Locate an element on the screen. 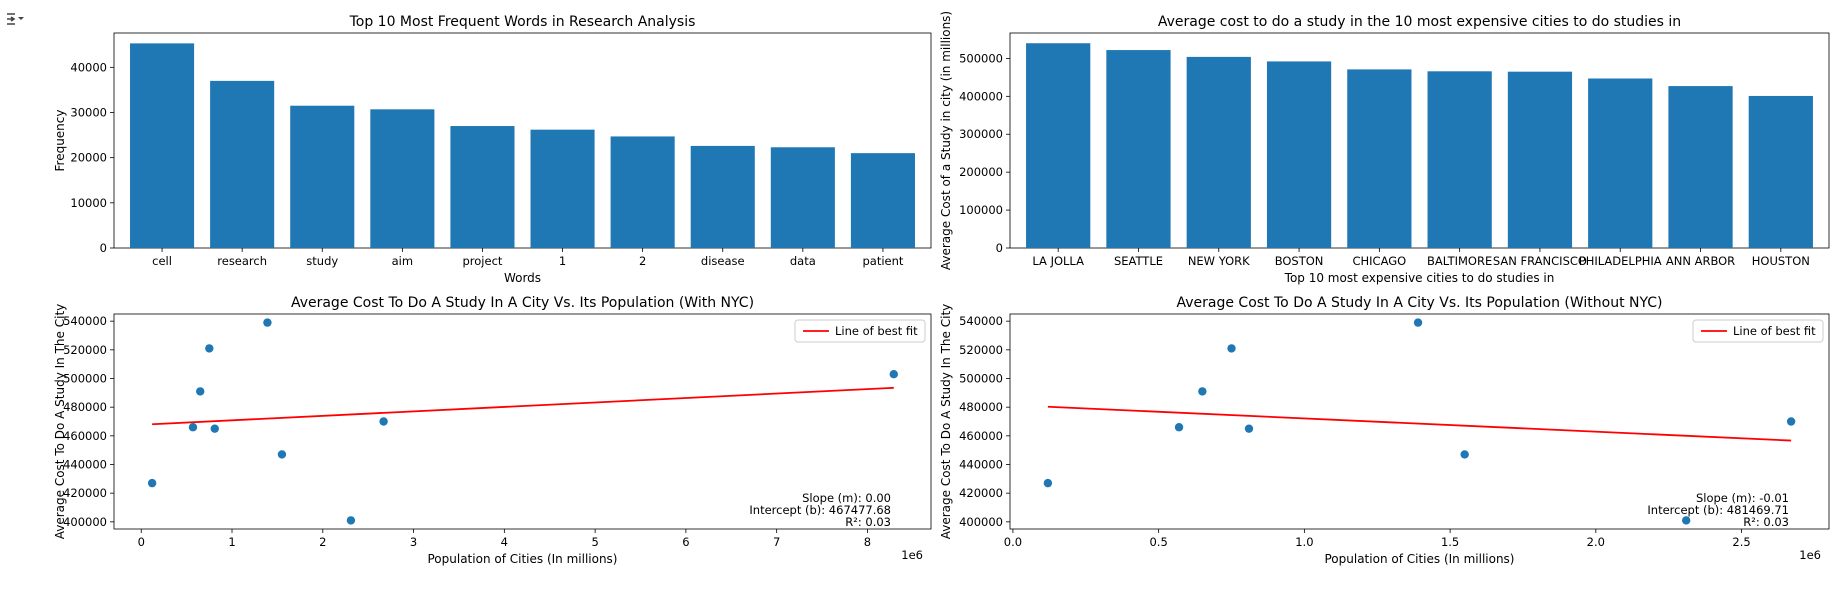 The height and width of the screenshot is (589, 1836). x-tick-label: SEATTLE is located at coordinates (1138, 261).